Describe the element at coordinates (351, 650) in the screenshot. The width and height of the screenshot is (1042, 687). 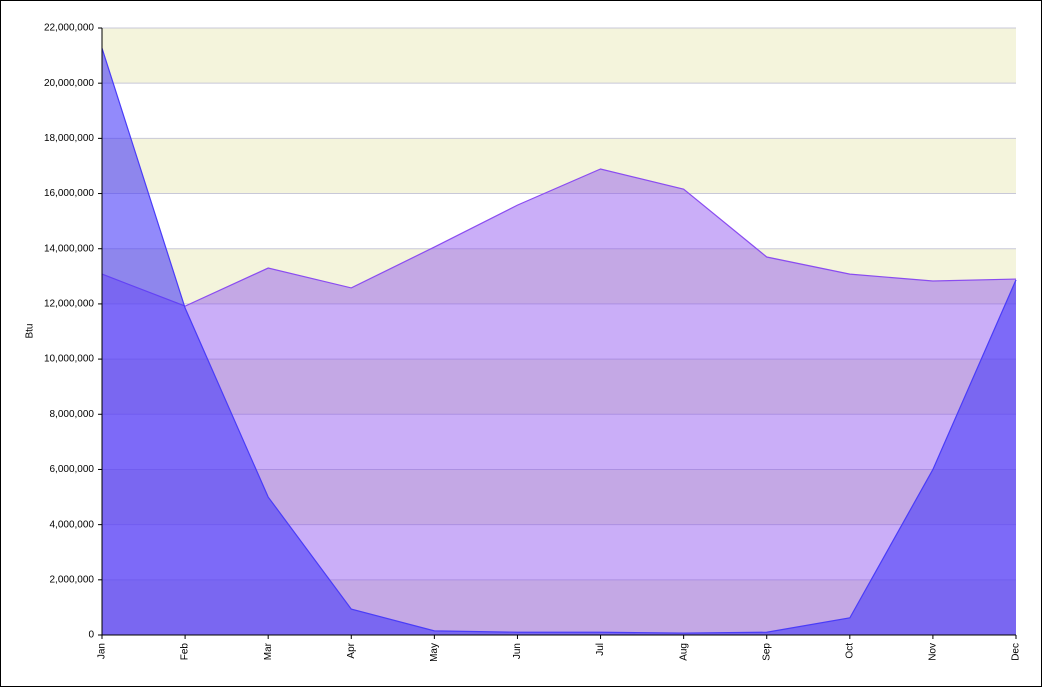
I see `x-tick-label: Apr` at that location.